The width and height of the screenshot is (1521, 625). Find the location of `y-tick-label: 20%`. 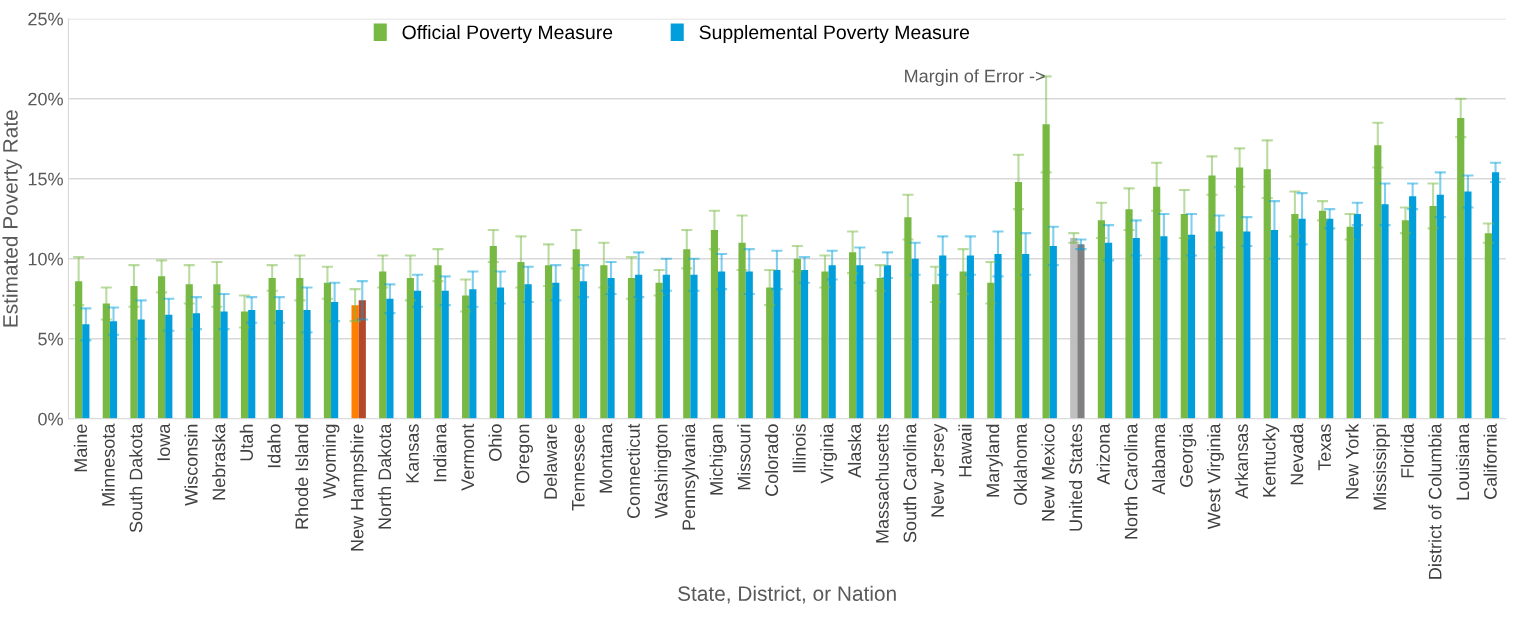

y-tick-label: 20% is located at coordinates (45, 99).